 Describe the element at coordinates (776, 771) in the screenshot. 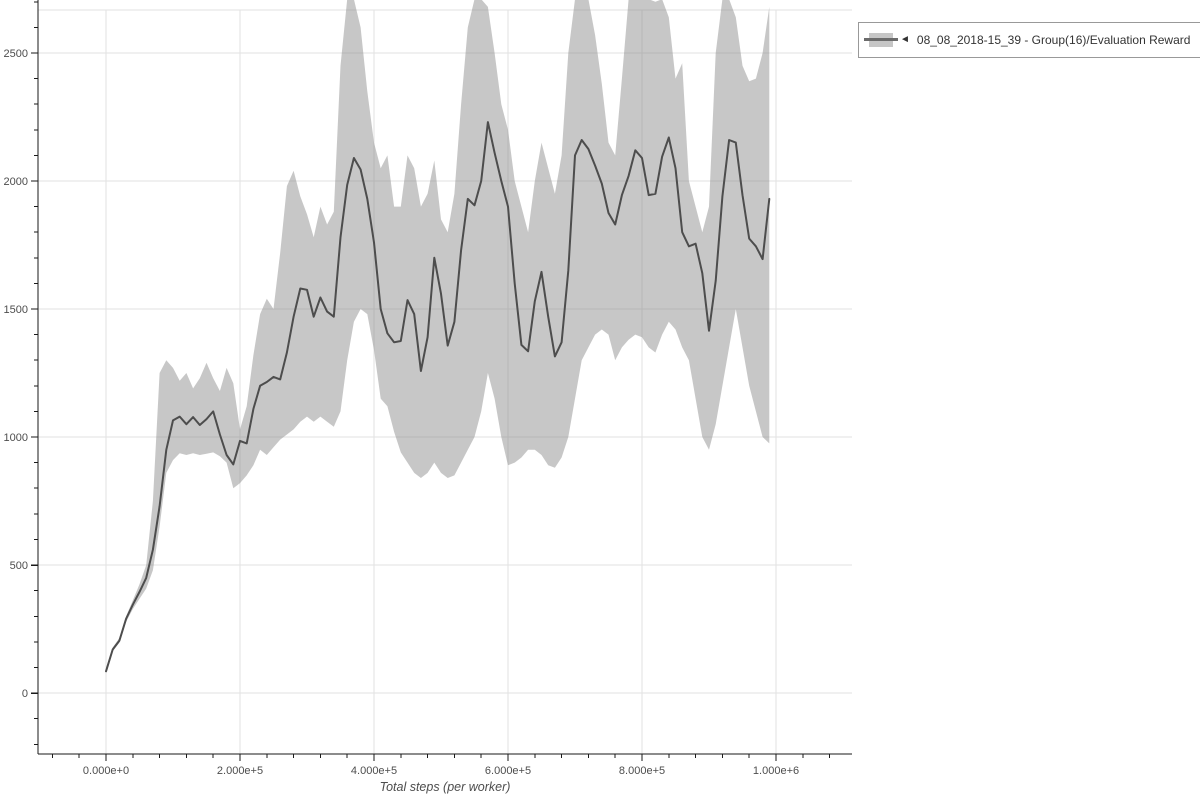

I see `x-tick-label: 1.000e+6` at that location.